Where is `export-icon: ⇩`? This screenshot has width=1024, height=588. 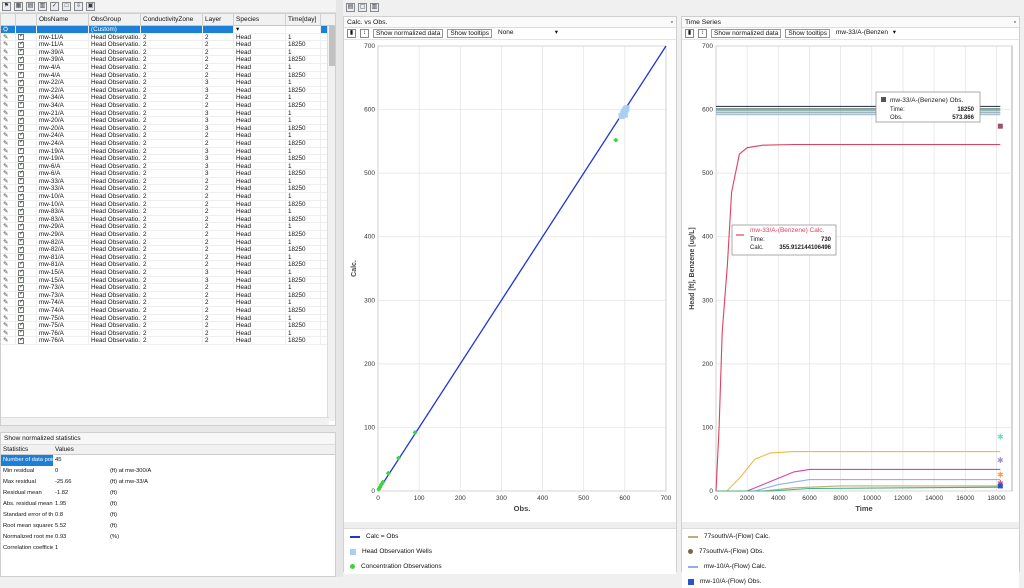
export-icon: ⇩ is located at coordinates (78, 6).